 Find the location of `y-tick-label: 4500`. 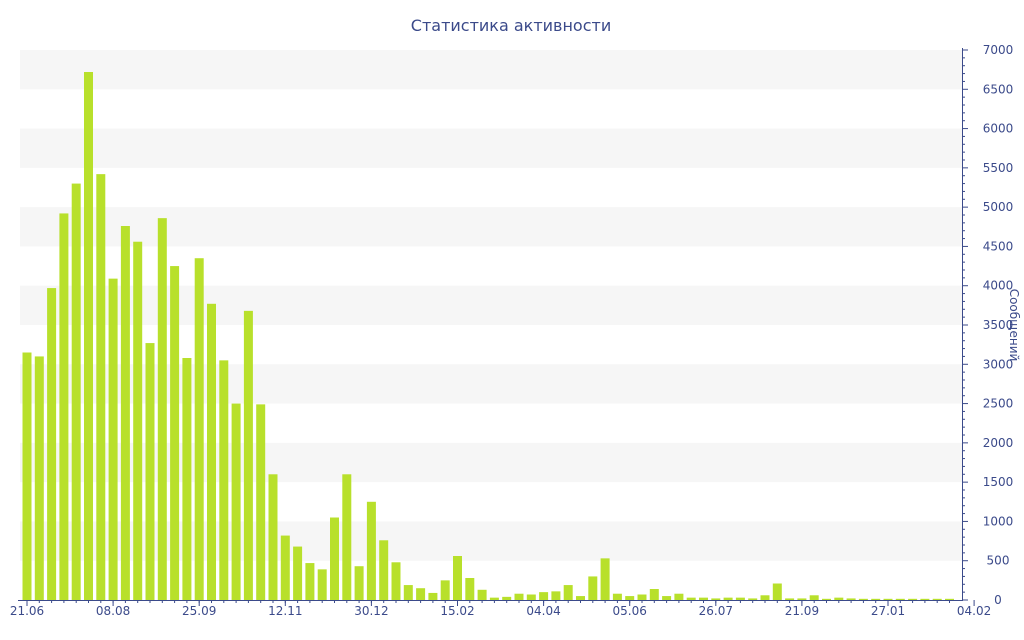

y-tick-label: 4500 is located at coordinates (998, 246).